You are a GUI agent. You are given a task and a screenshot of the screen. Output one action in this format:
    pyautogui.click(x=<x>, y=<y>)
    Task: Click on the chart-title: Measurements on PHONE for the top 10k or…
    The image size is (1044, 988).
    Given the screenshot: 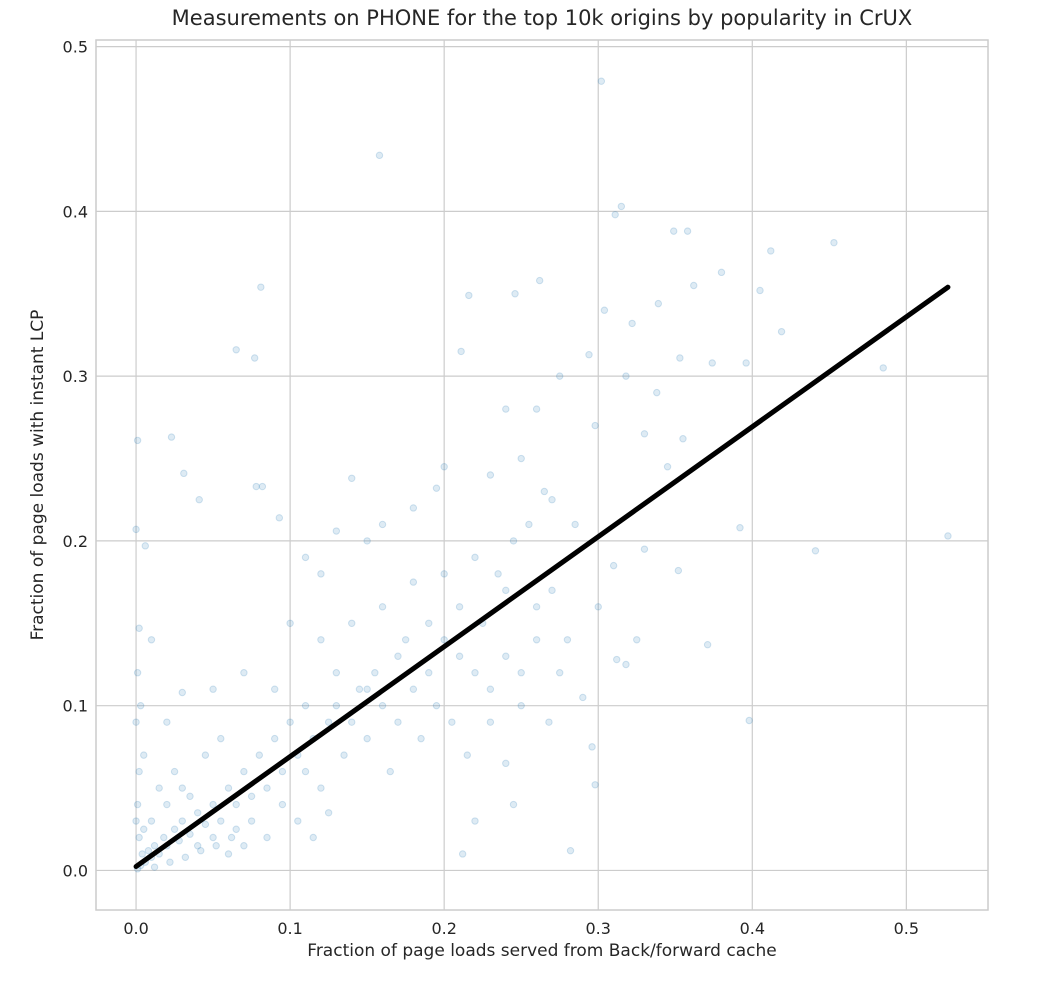 What is the action you would take?
    pyautogui.click(x=542, y=18)
    